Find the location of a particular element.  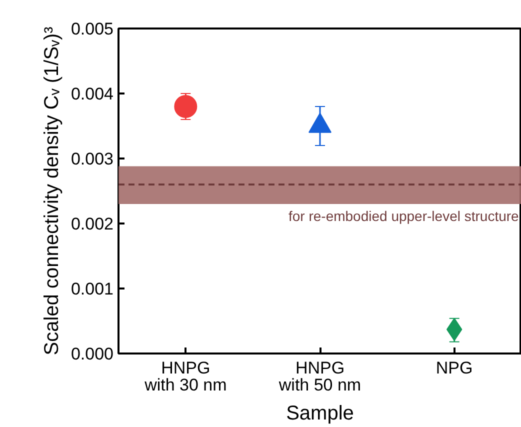

x-axis-title: Sample is located at coordinates (320, 413).